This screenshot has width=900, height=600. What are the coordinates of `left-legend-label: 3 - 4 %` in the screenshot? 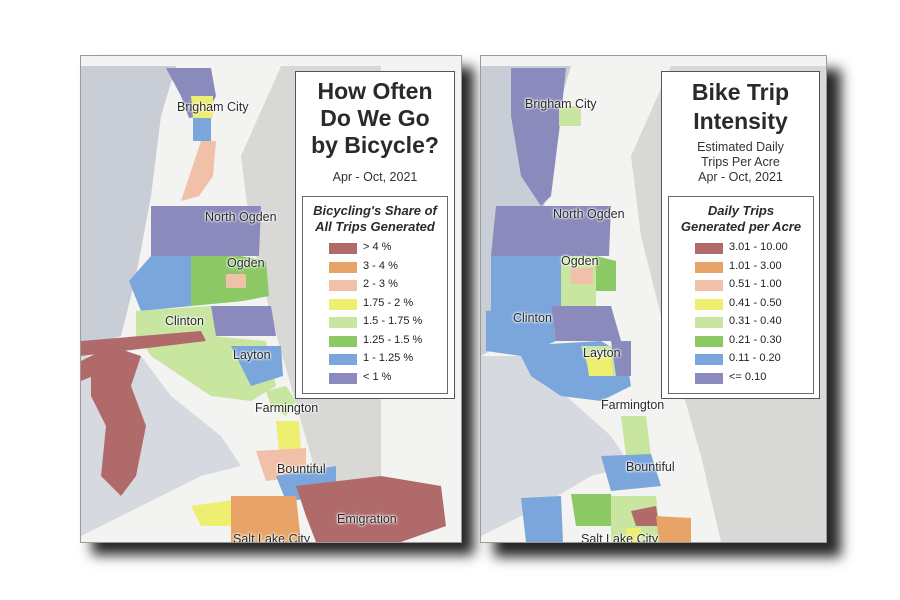 It's located at (380, 265).